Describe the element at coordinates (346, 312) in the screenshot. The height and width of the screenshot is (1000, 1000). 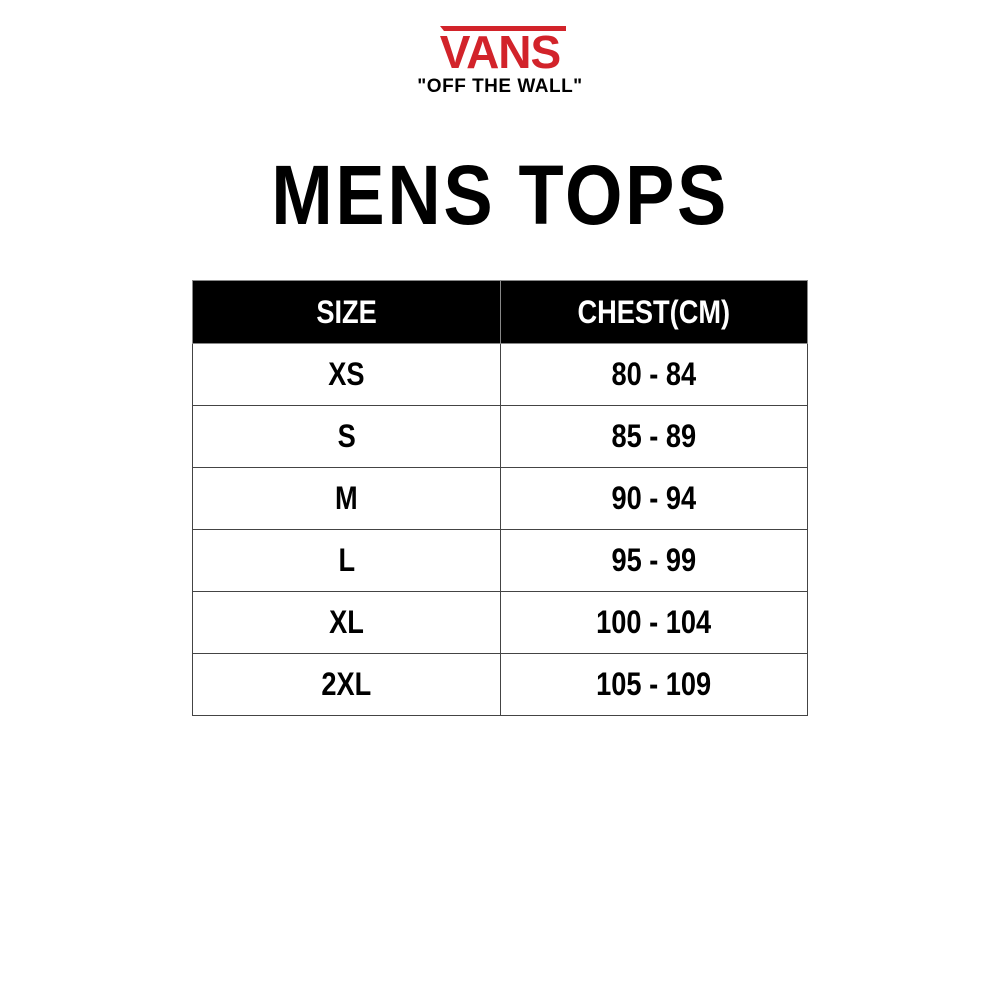
I see `header-size: SIZE` at that location.